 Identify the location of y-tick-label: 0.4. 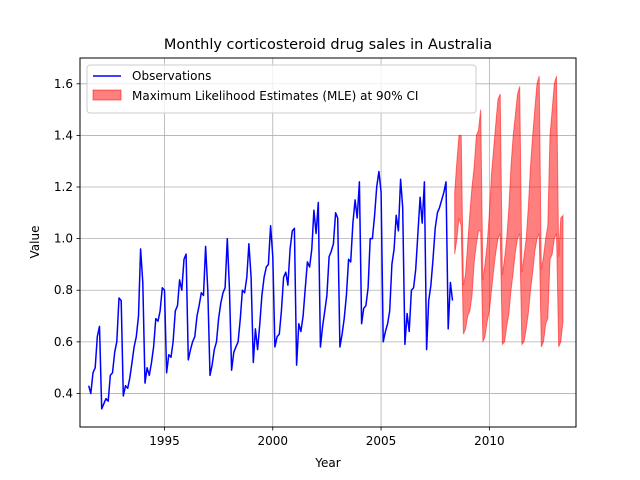
(63, 393).